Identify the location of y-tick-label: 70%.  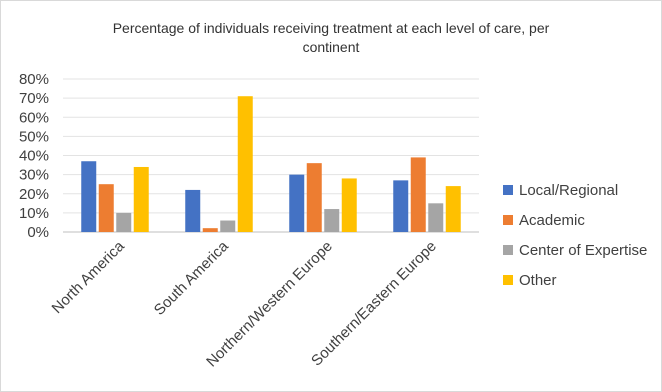
(34, 98).